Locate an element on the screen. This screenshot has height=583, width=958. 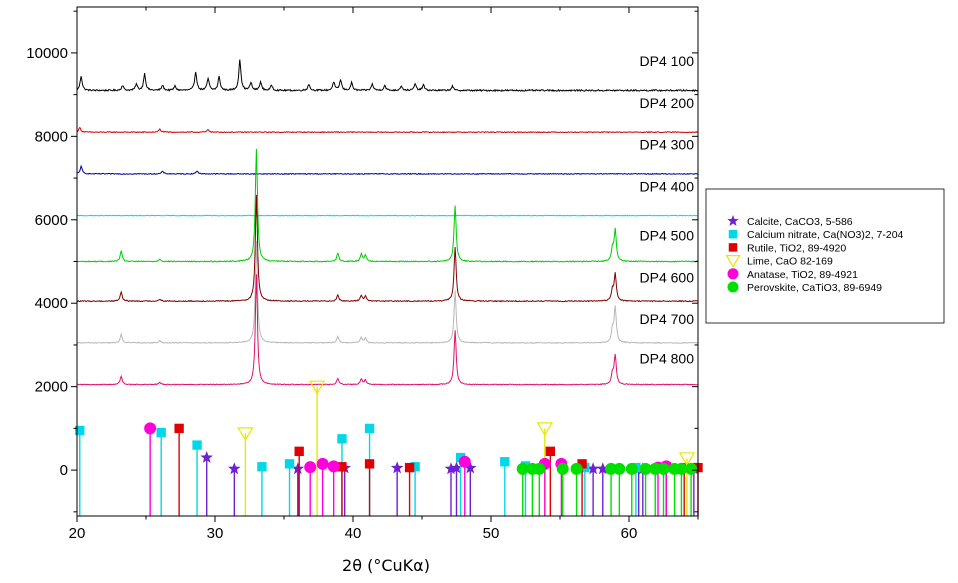
trace-label: DP4 200 is located at coordinates (667, 103).